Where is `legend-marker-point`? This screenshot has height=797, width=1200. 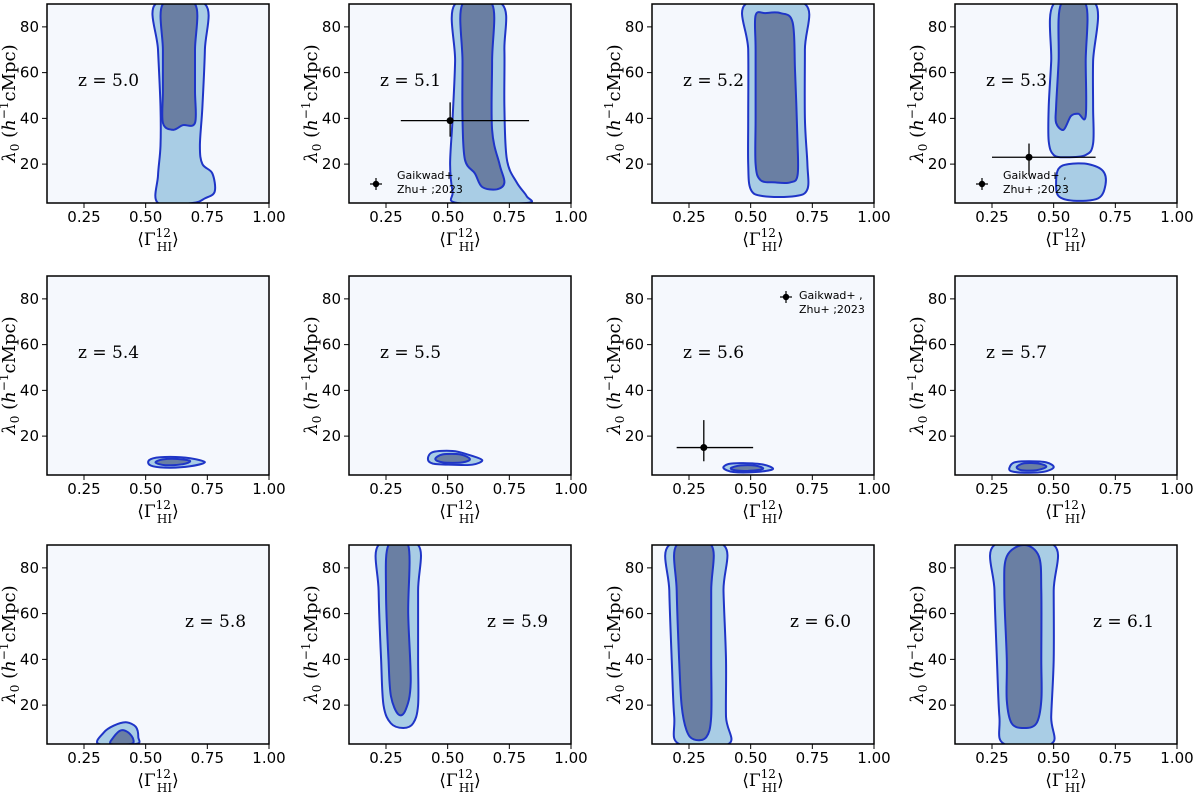
legend-marker-point is located at coordinates (376, 184).